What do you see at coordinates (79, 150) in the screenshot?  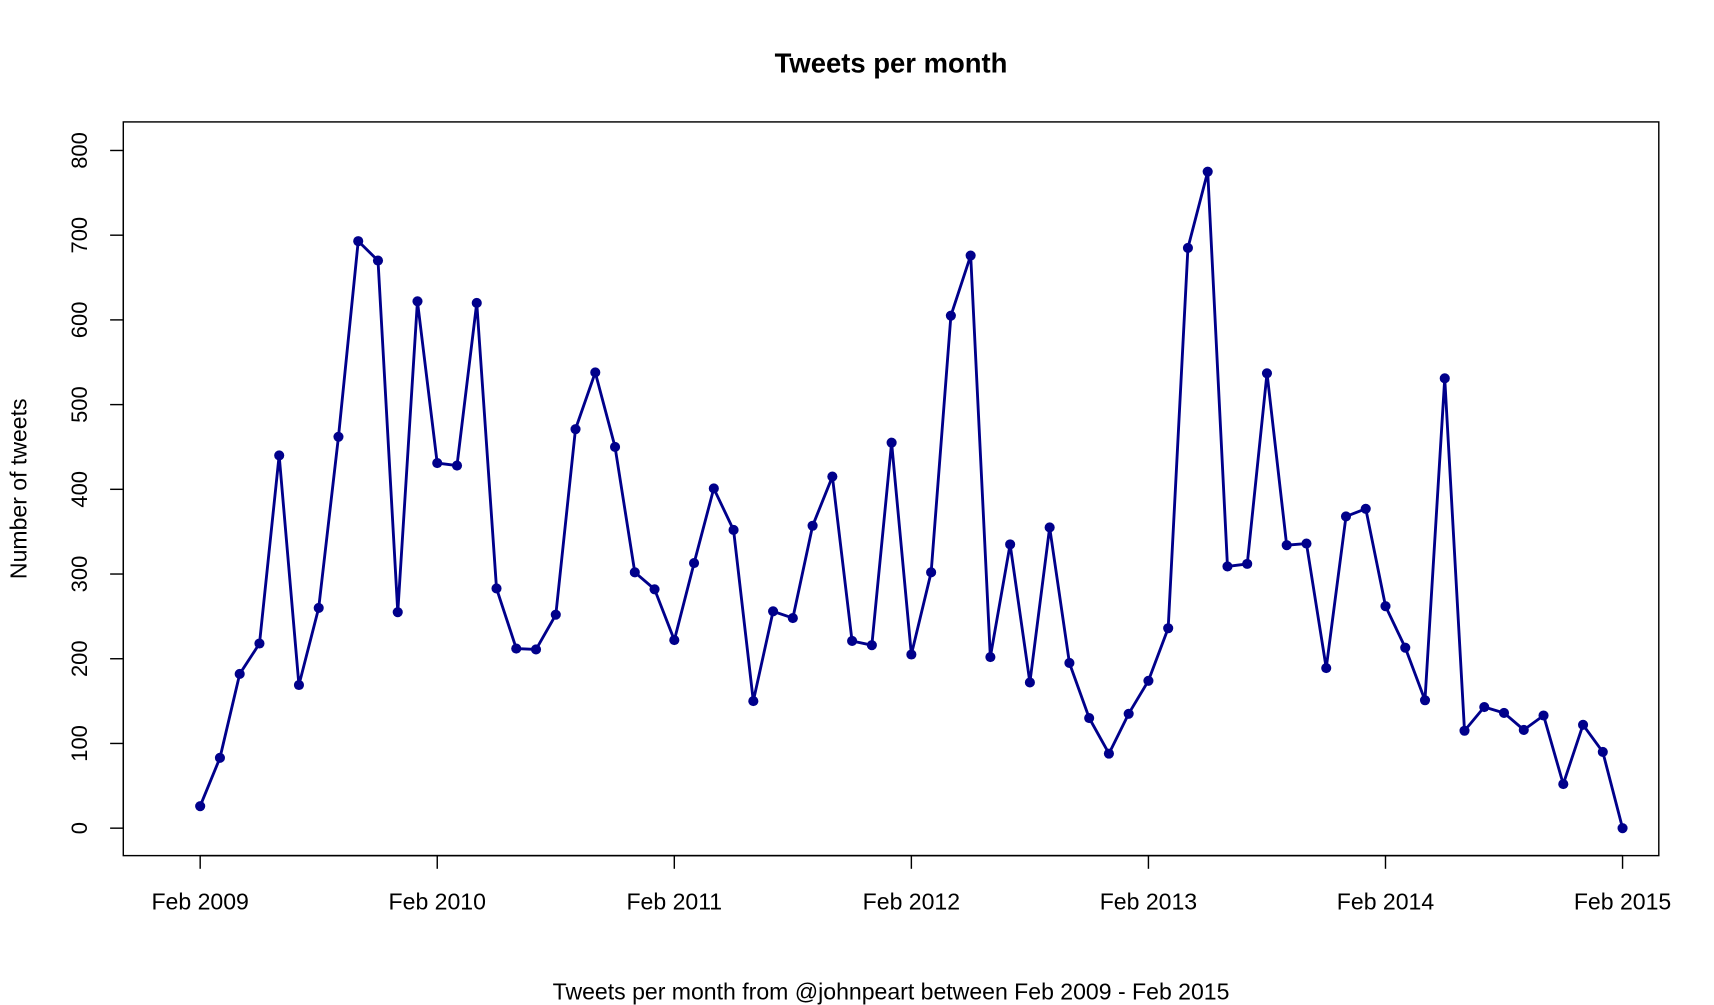 I see `y-tick-label: 800` at bounding box center [79, 150].